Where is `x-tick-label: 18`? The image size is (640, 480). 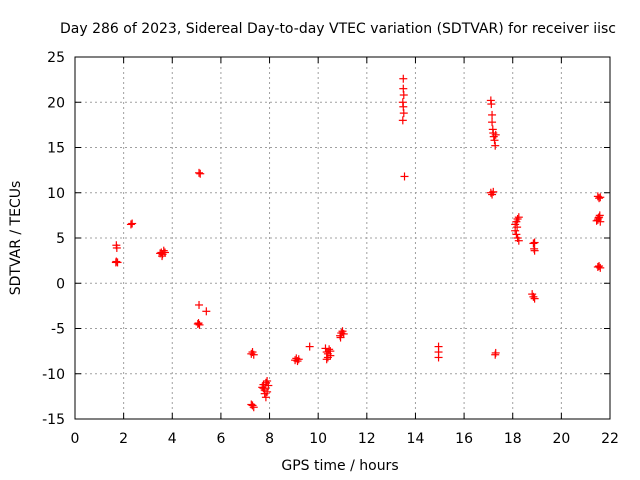 x-tick-label: 18 is located at coordinates (513, 439).